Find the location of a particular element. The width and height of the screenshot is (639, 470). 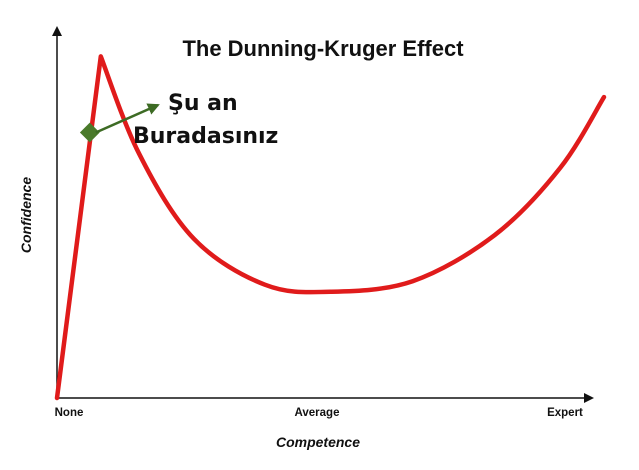

x-tick-label-average: Average is located at coordinates (317, 413).